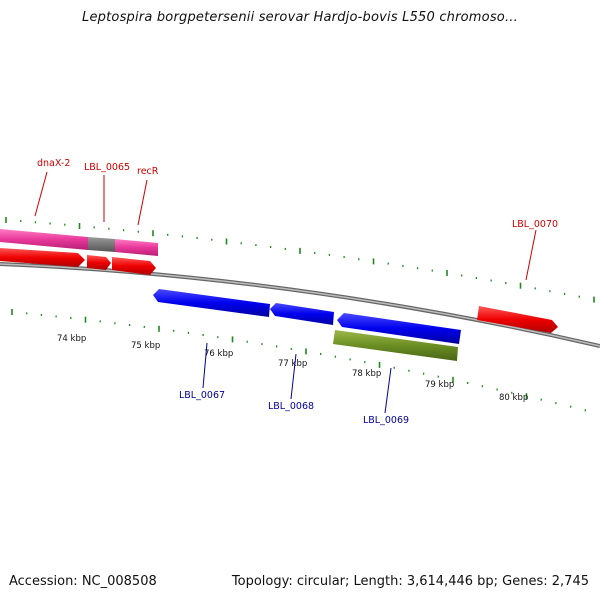  I want to click on leader-line-recR, so click(142, 202).